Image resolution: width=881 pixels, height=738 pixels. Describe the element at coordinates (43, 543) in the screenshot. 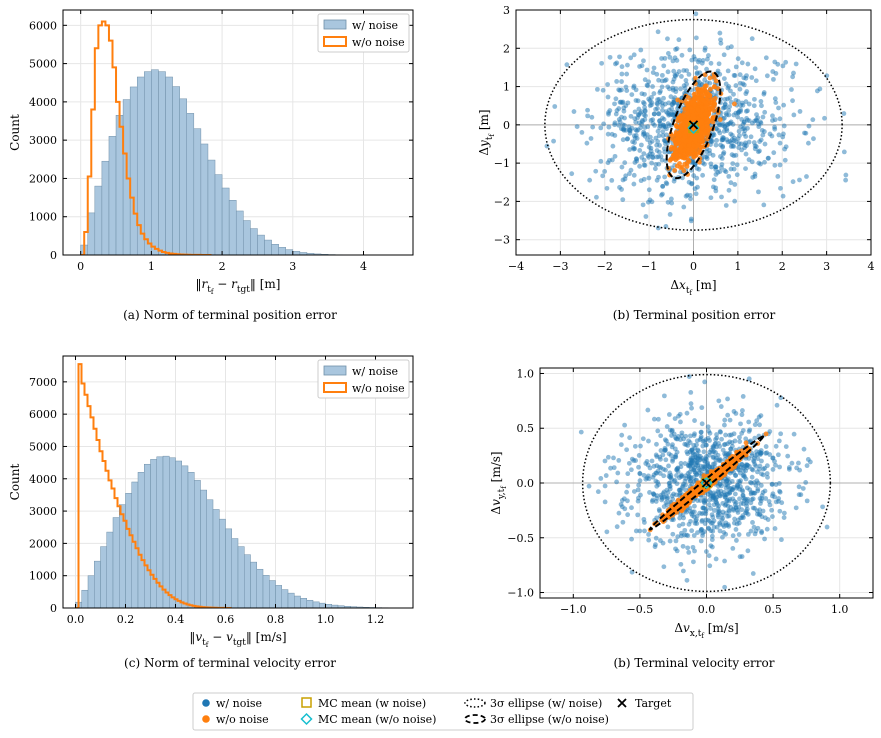

I see `y-tick-label-2: 2000` at that location.